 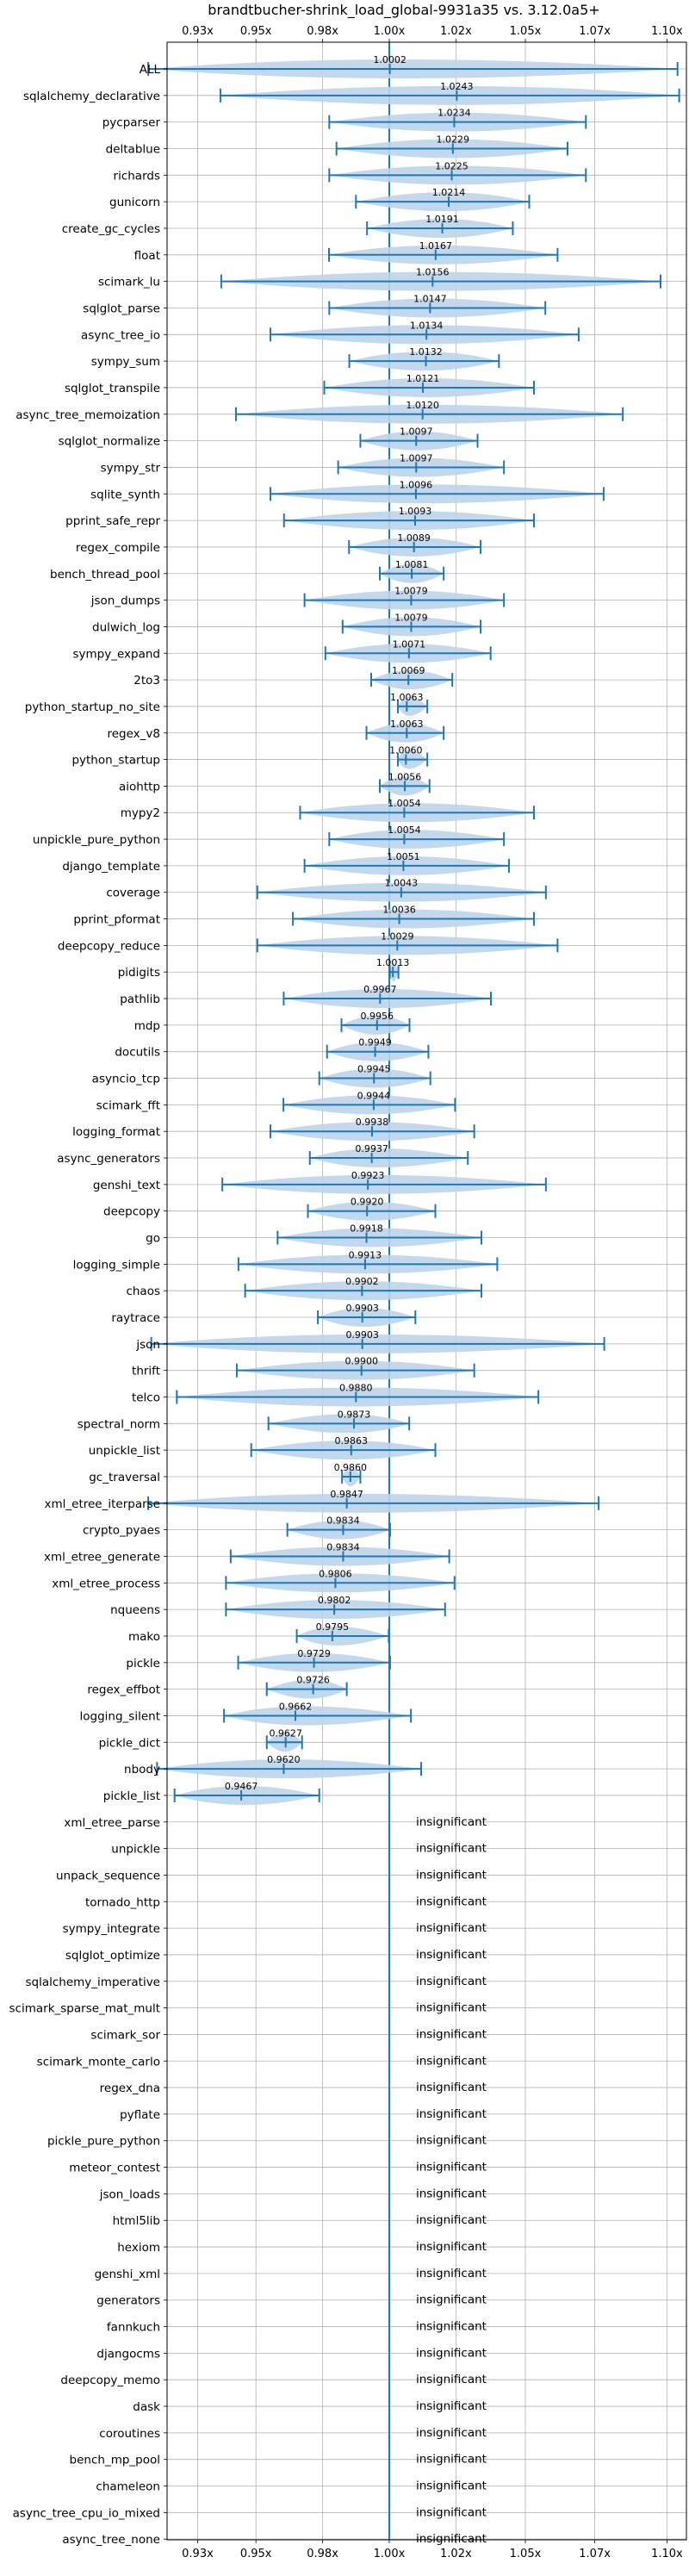 What do you see at coordinates (111, 1929) in the screenshot?
I see `category-label: sympy_integrate` at bounding box center [111, 1929].